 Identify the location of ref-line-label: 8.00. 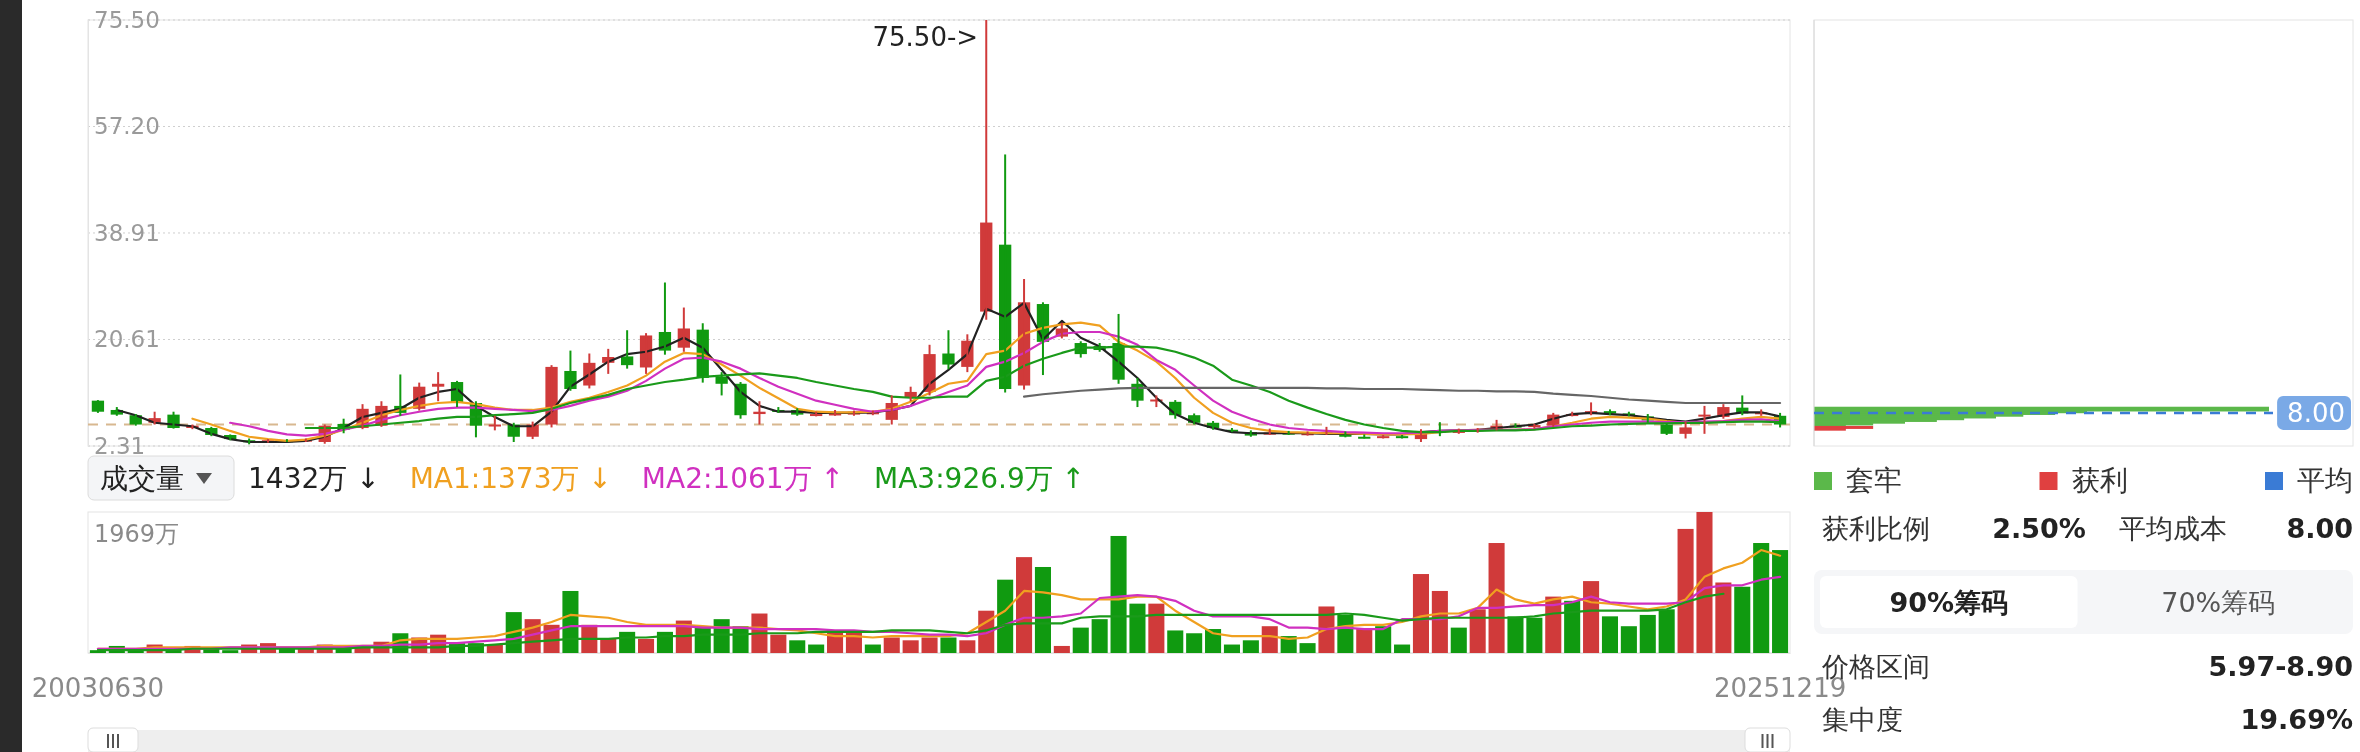
(2316, 412).